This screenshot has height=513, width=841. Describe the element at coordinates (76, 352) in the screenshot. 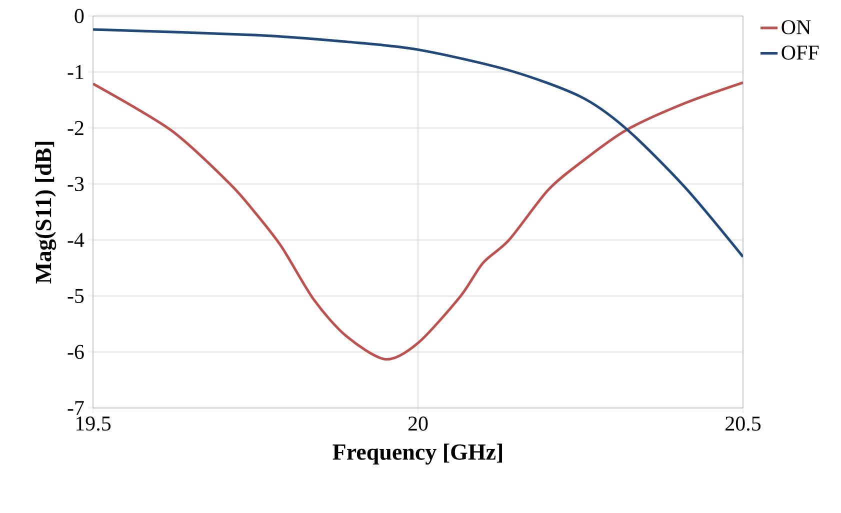

I see `y-tick-label: -6` at that location.